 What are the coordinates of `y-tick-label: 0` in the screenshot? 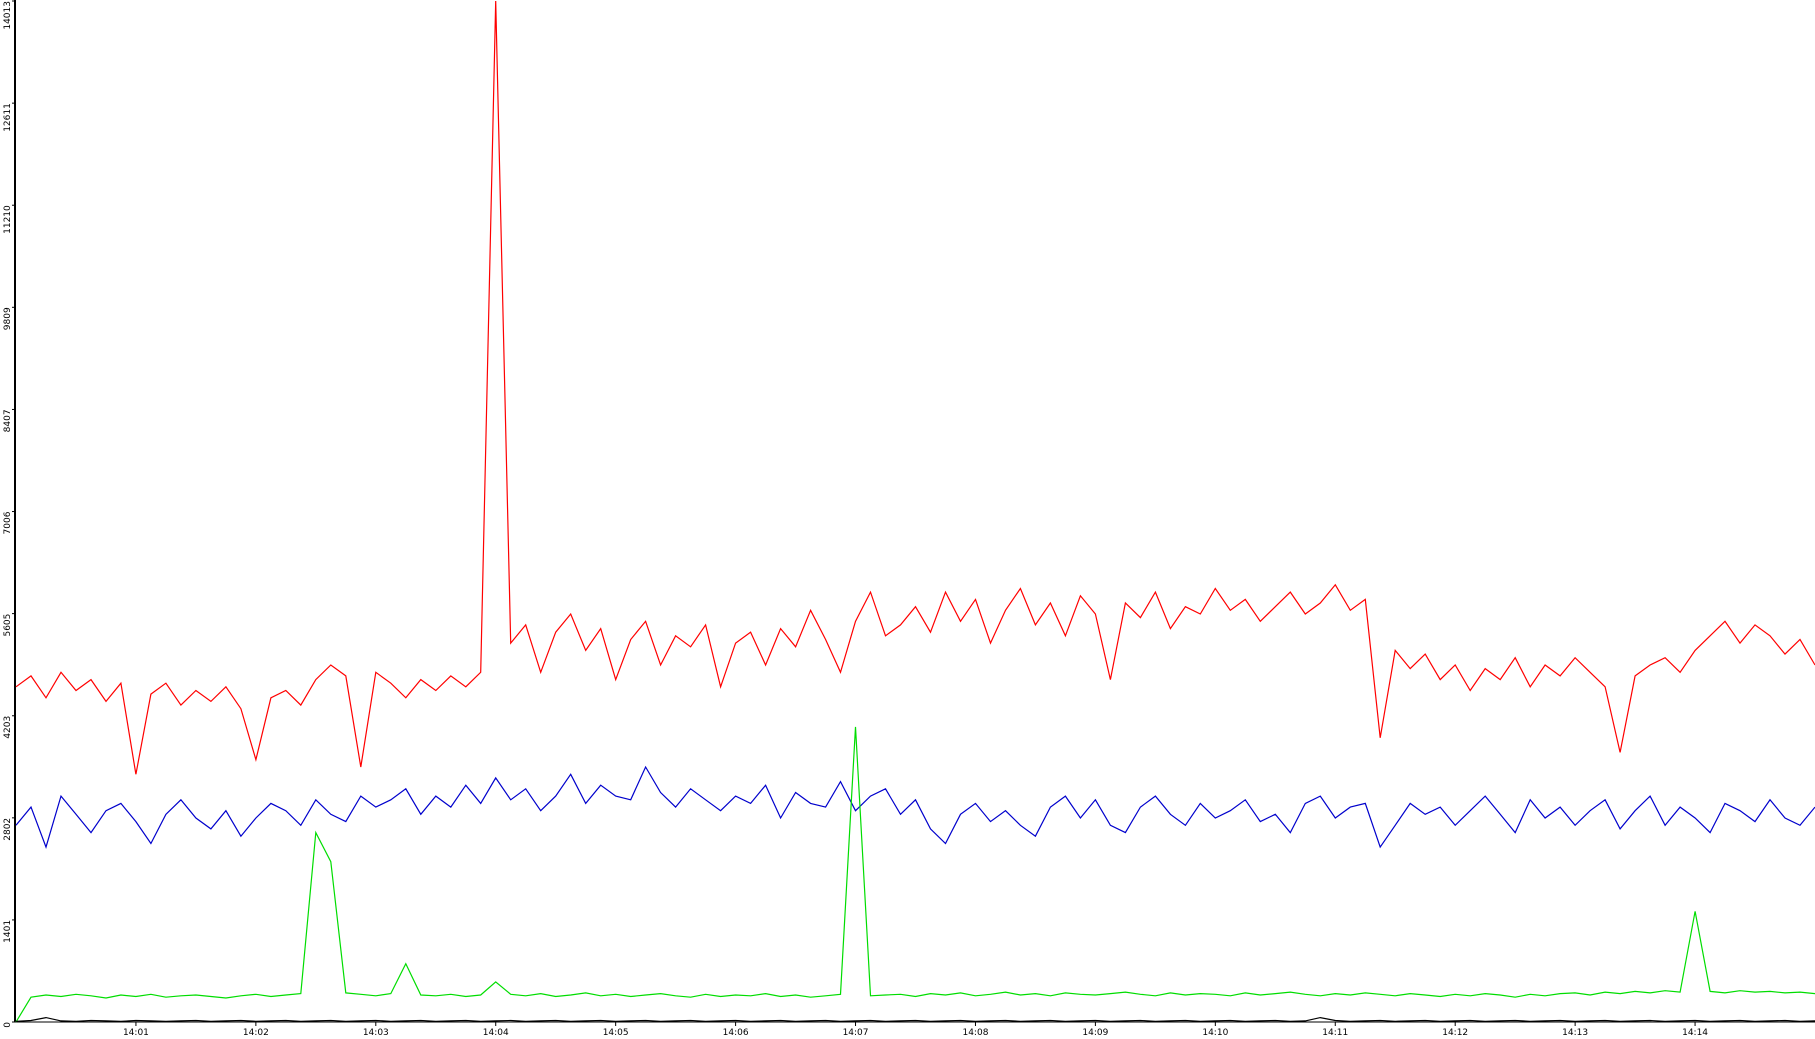 It's located at (8, 1025).